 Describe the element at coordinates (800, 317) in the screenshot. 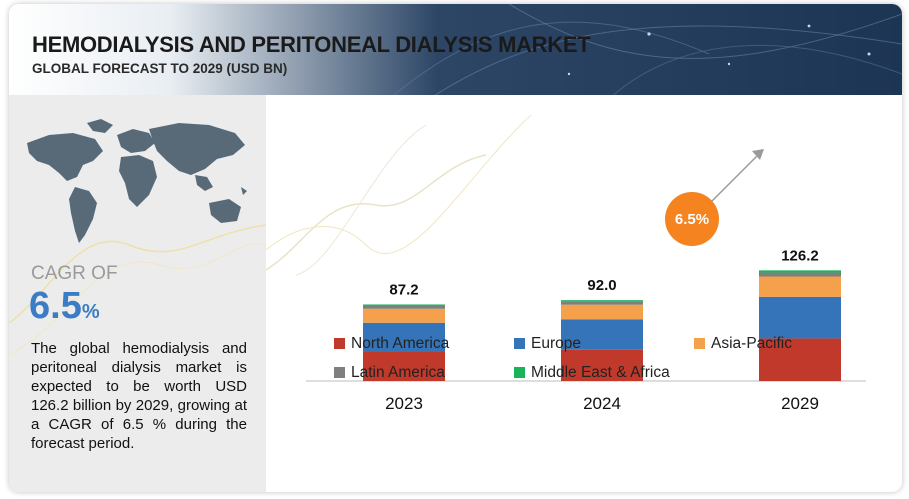

I see `bar-segment-europe-2029` at that location.